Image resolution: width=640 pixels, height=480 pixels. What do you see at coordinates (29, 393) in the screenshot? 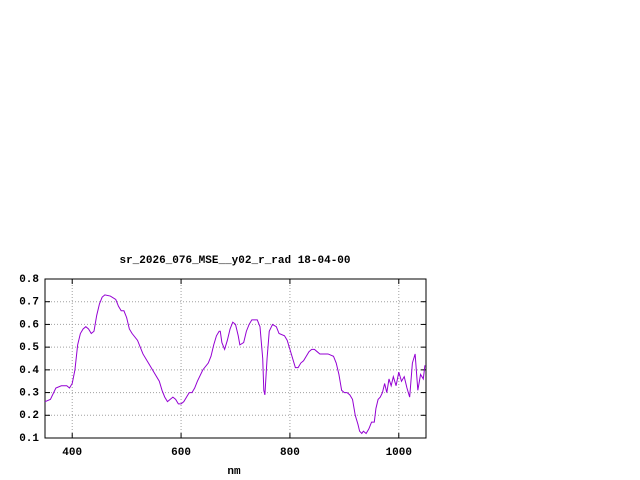
I see `y-tick-label: 0.3` at bounding box center [29, 393].